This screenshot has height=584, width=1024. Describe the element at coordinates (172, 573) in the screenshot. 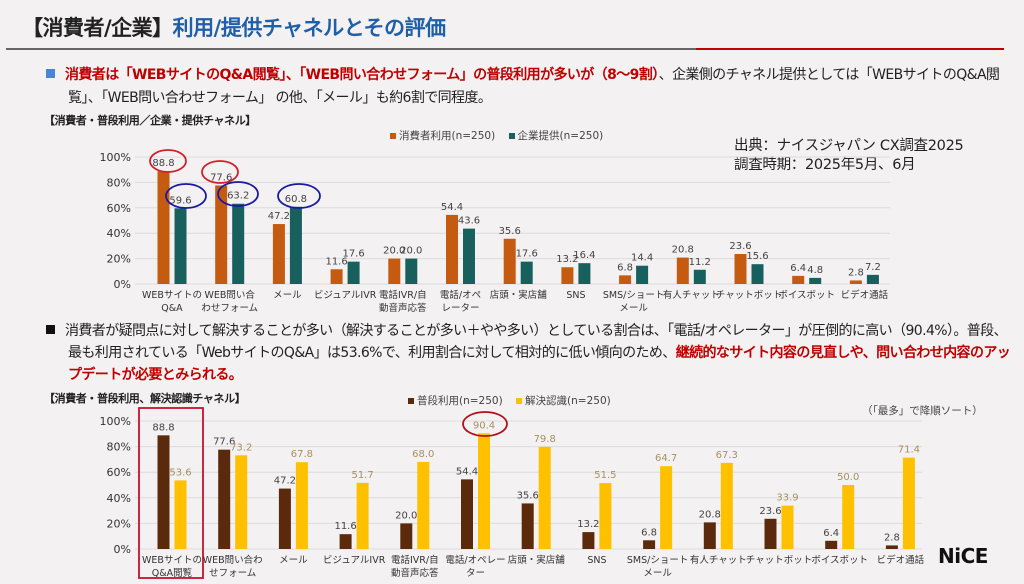

I see `x-tick-label: Q&A閲覧` at that location.